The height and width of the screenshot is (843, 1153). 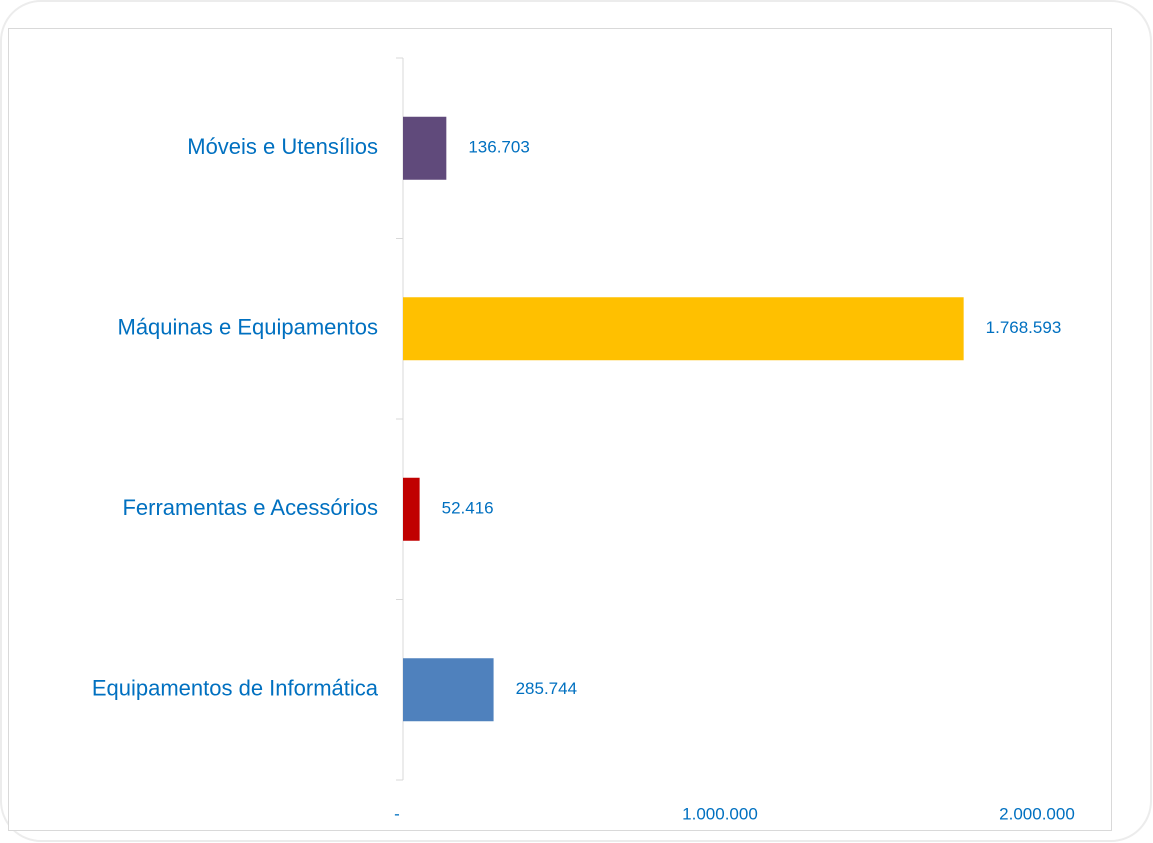 I want to click on value-label: 1.768.593, so click(x=1024, y=327).